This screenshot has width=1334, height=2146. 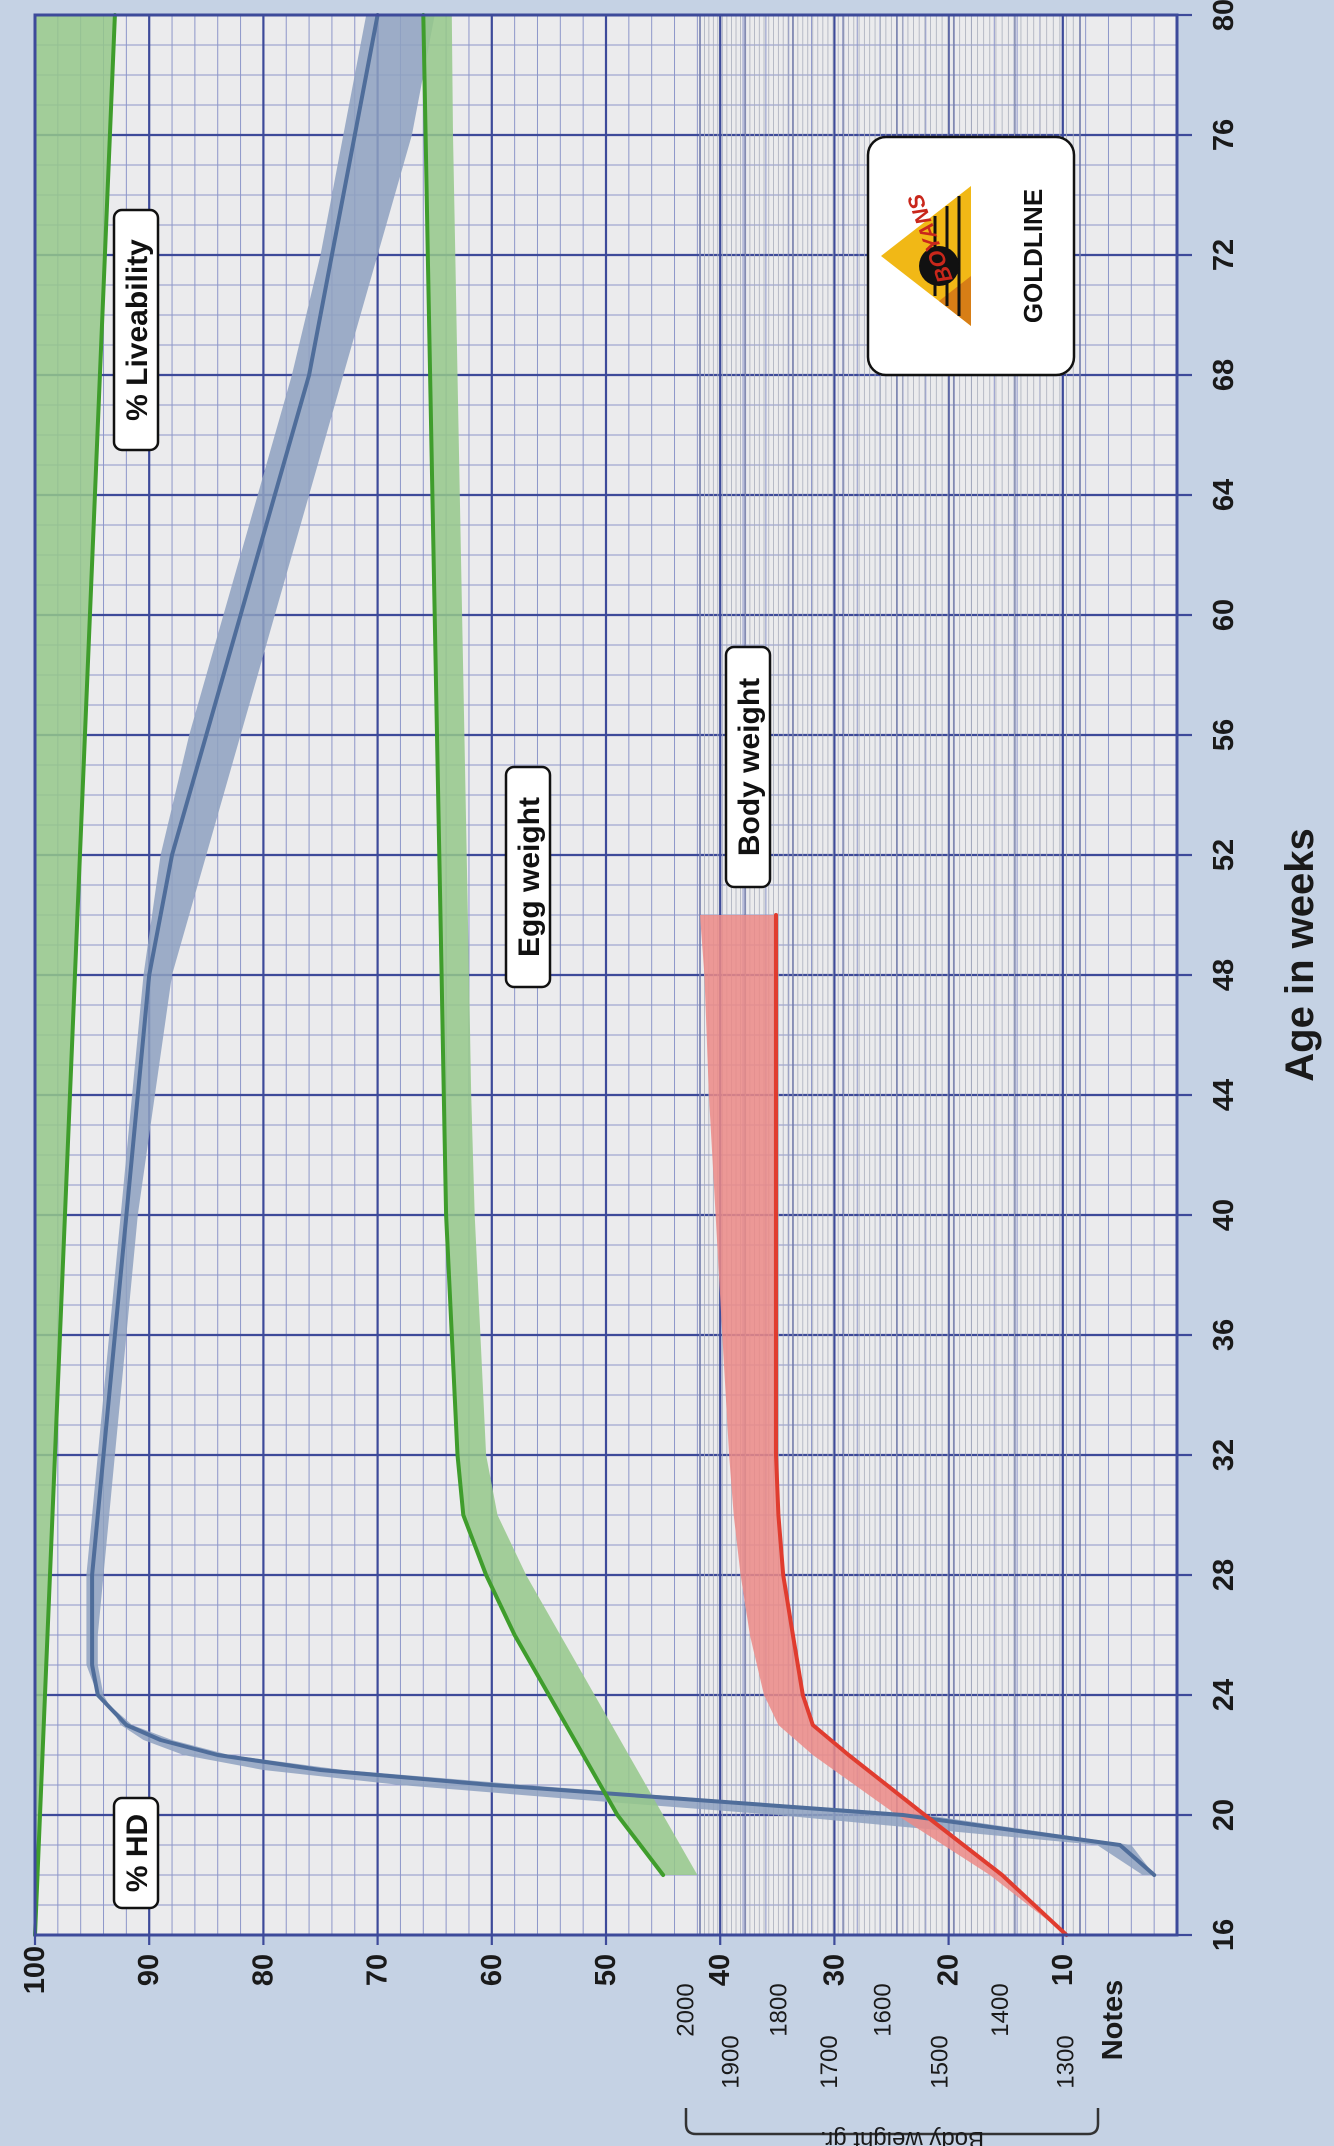 What do you see at coordinates (1224, 1215) in the screenshot?
I see `x-tick-label: 40` at bounding box center [1224, 1215].